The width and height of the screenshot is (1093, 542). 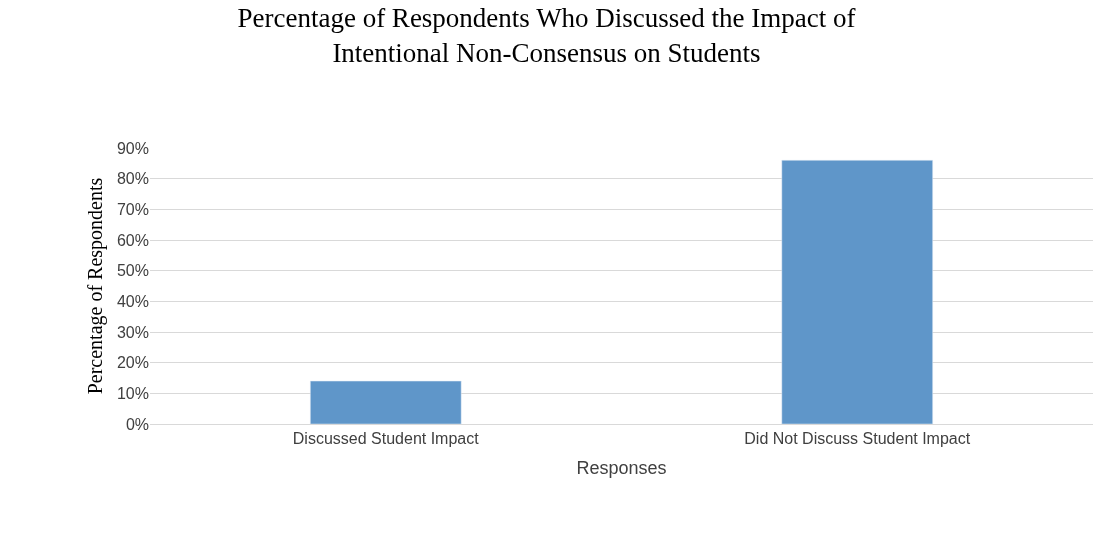 What do you see at coordinates (132, 271) in the screenshot?
I see `y-tick-label: 50%` at bounding box center [132, 271].